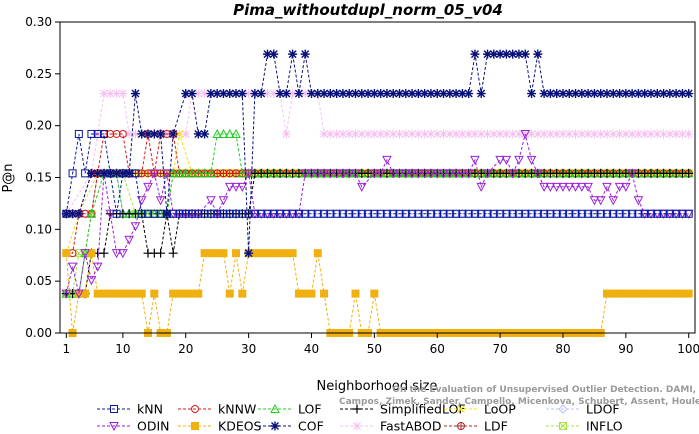 Image resolution: width=699 pixels, height=434 pixels. What do you see at coordinates (604, 426) in the screenshot?
I see `legend-label-inflo: INFLO` at bounding box center [604, 426].